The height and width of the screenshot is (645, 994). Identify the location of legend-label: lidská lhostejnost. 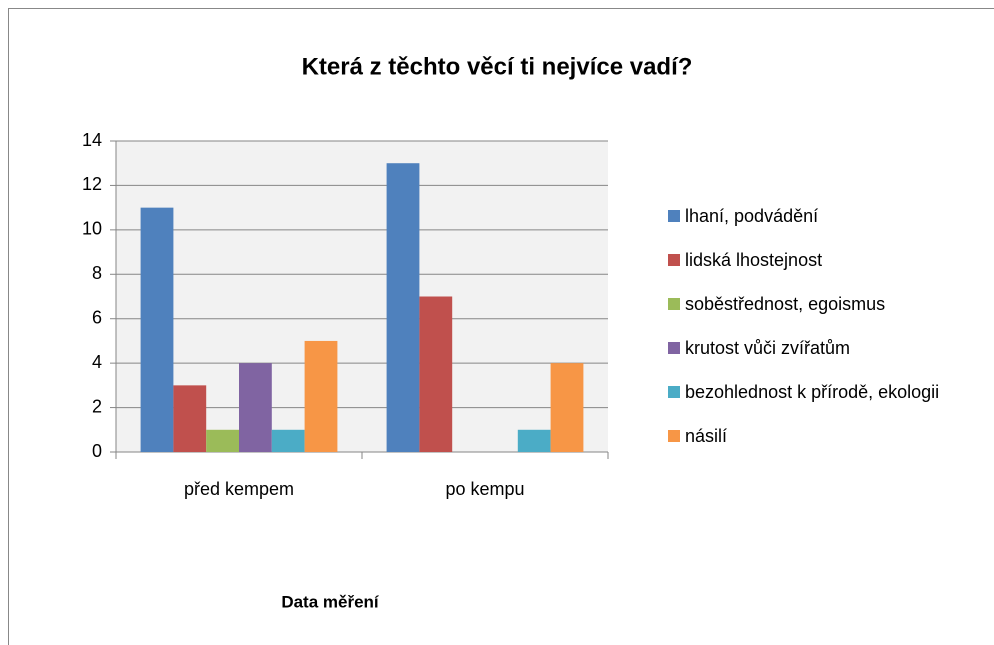
(754, 260).